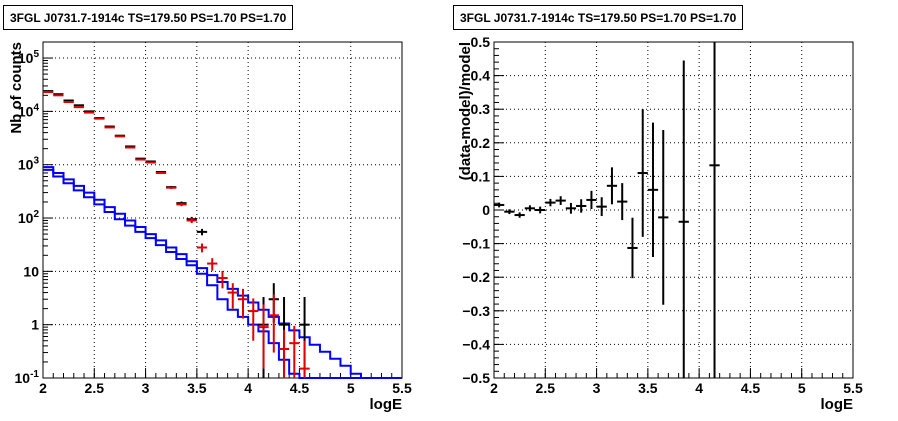  Describe the element at coordinates (476, 244) in the screenshot. I see `y-tick-label: −0.1` at that location.